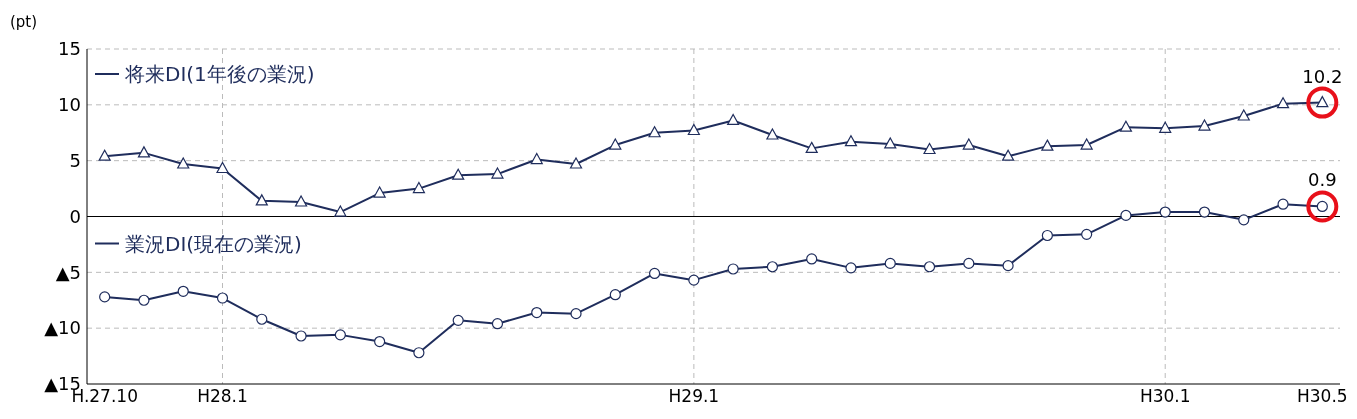 Image resolution: width=1357 pixels, height=419 pixels. What do you see at coordinates (62, 328) in the screenshot?
I see `y-tick-label: ▲10` at bounding box center [62, 328].